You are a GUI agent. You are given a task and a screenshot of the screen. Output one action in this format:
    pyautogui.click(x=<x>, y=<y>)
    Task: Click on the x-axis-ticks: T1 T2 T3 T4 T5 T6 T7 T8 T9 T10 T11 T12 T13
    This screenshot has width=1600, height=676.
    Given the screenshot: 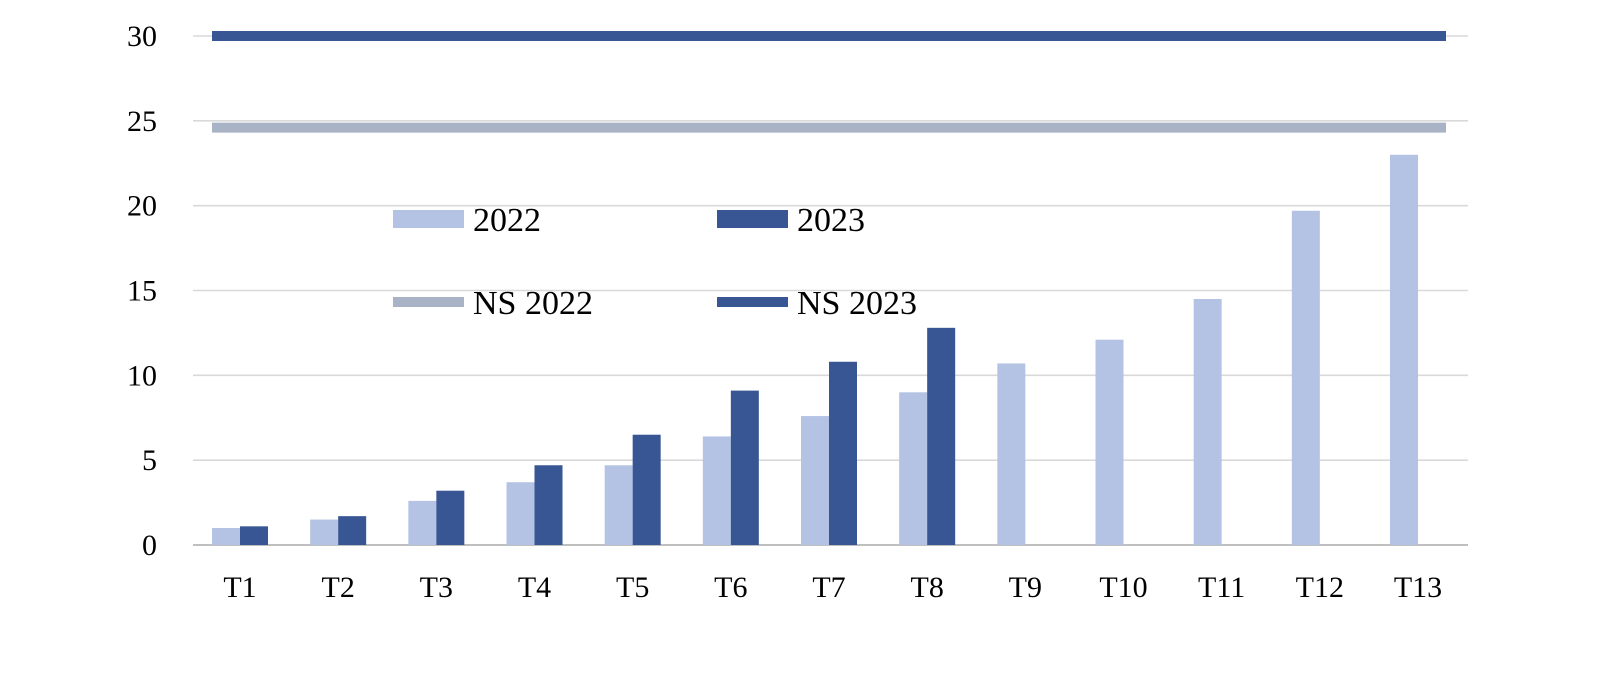 What is the action you would take?
    pyautogui.click(x=832, y=587)
    